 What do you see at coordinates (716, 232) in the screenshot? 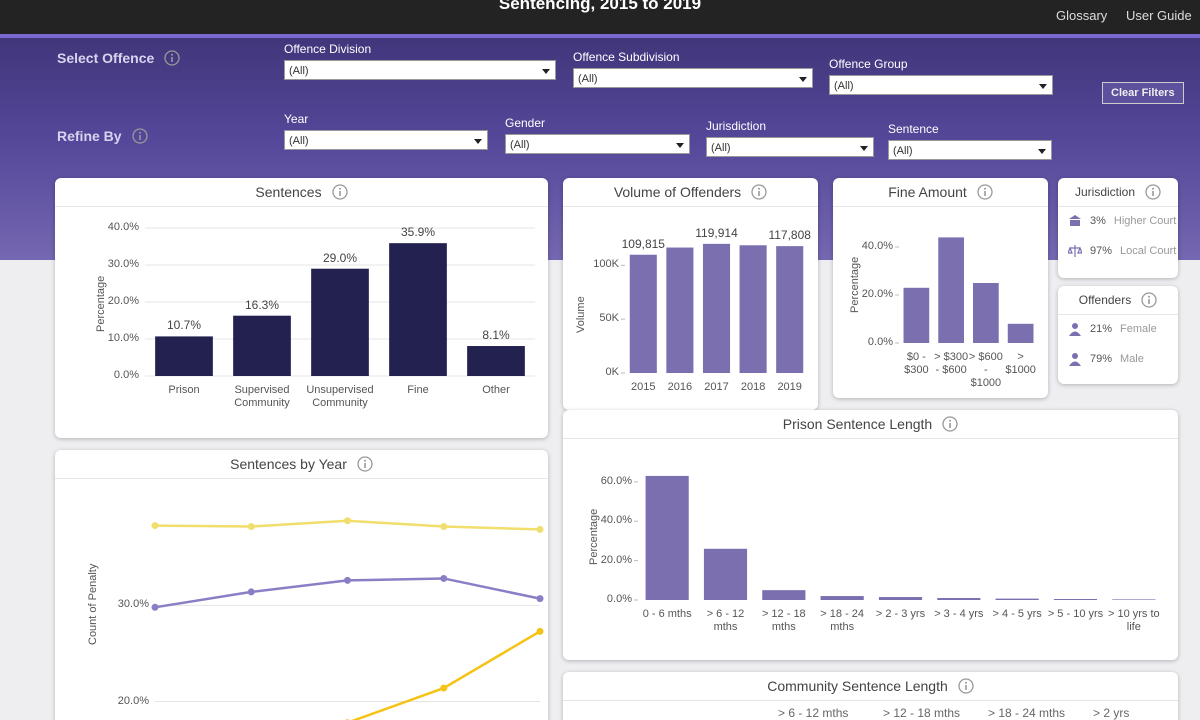
I see `value-label: 119,914` at bounding box center [716, 232].